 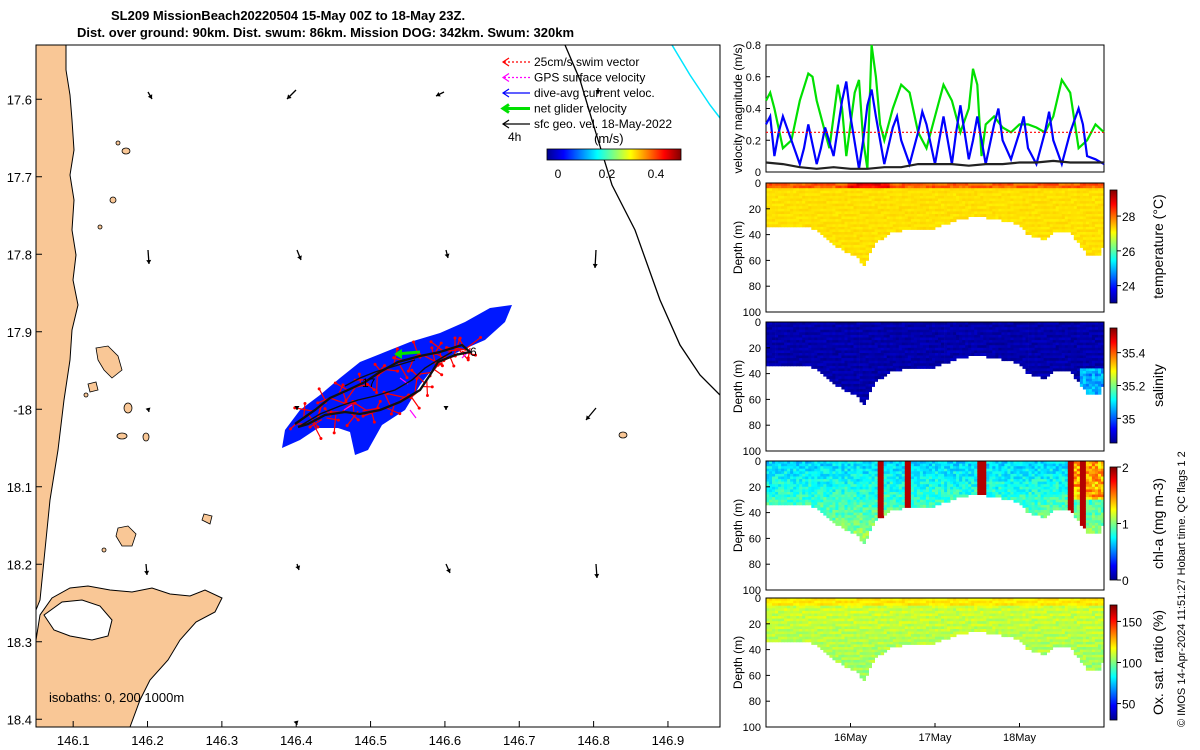 What do you see at coordinates (392, 410) in the screenshot?
I see `swim-vector` at bounding box center [392, 410].